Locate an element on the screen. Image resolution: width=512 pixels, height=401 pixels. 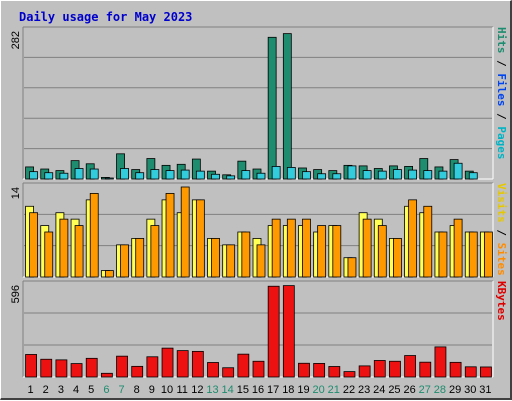
y-axis-title: Hits / Files / Pages is located at coordinates (501, 93).